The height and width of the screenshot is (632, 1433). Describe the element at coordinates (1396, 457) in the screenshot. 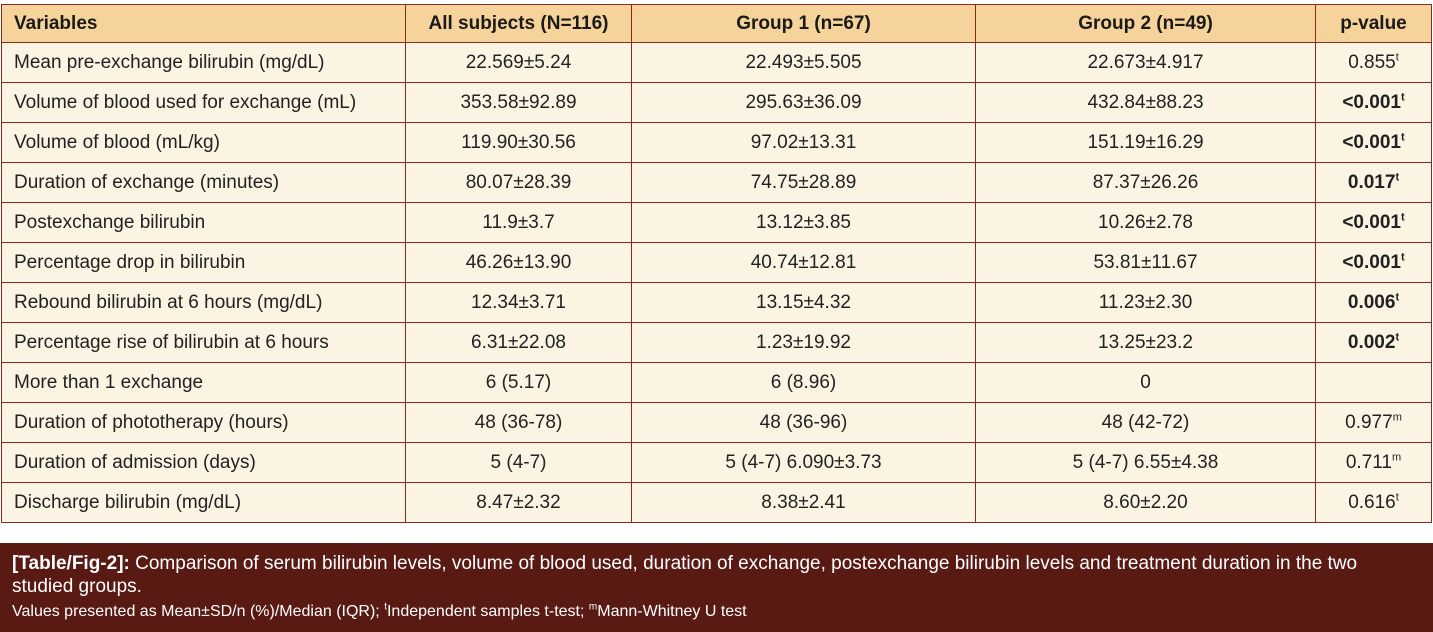

I see `p-value-test-marker: m` at that location.